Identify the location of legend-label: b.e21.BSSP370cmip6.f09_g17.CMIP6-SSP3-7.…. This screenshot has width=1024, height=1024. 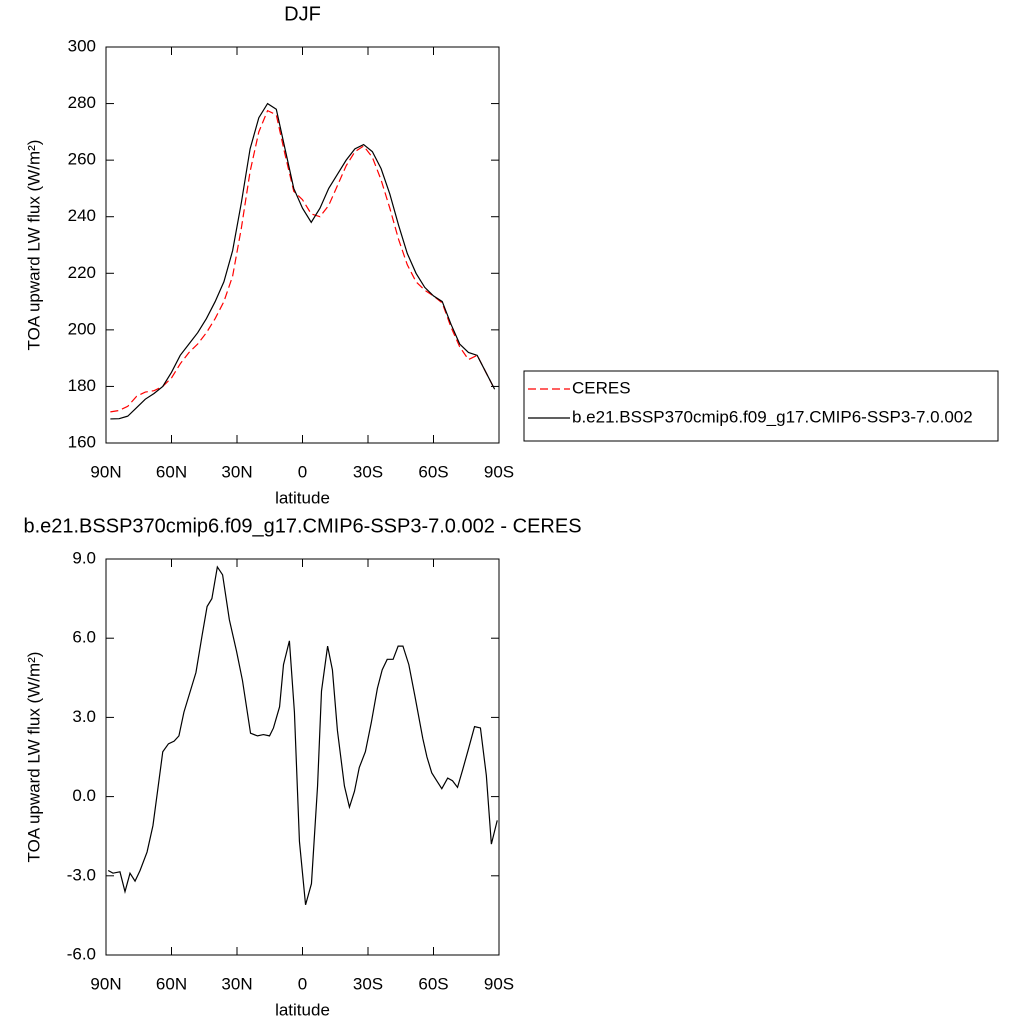
(772, 416).